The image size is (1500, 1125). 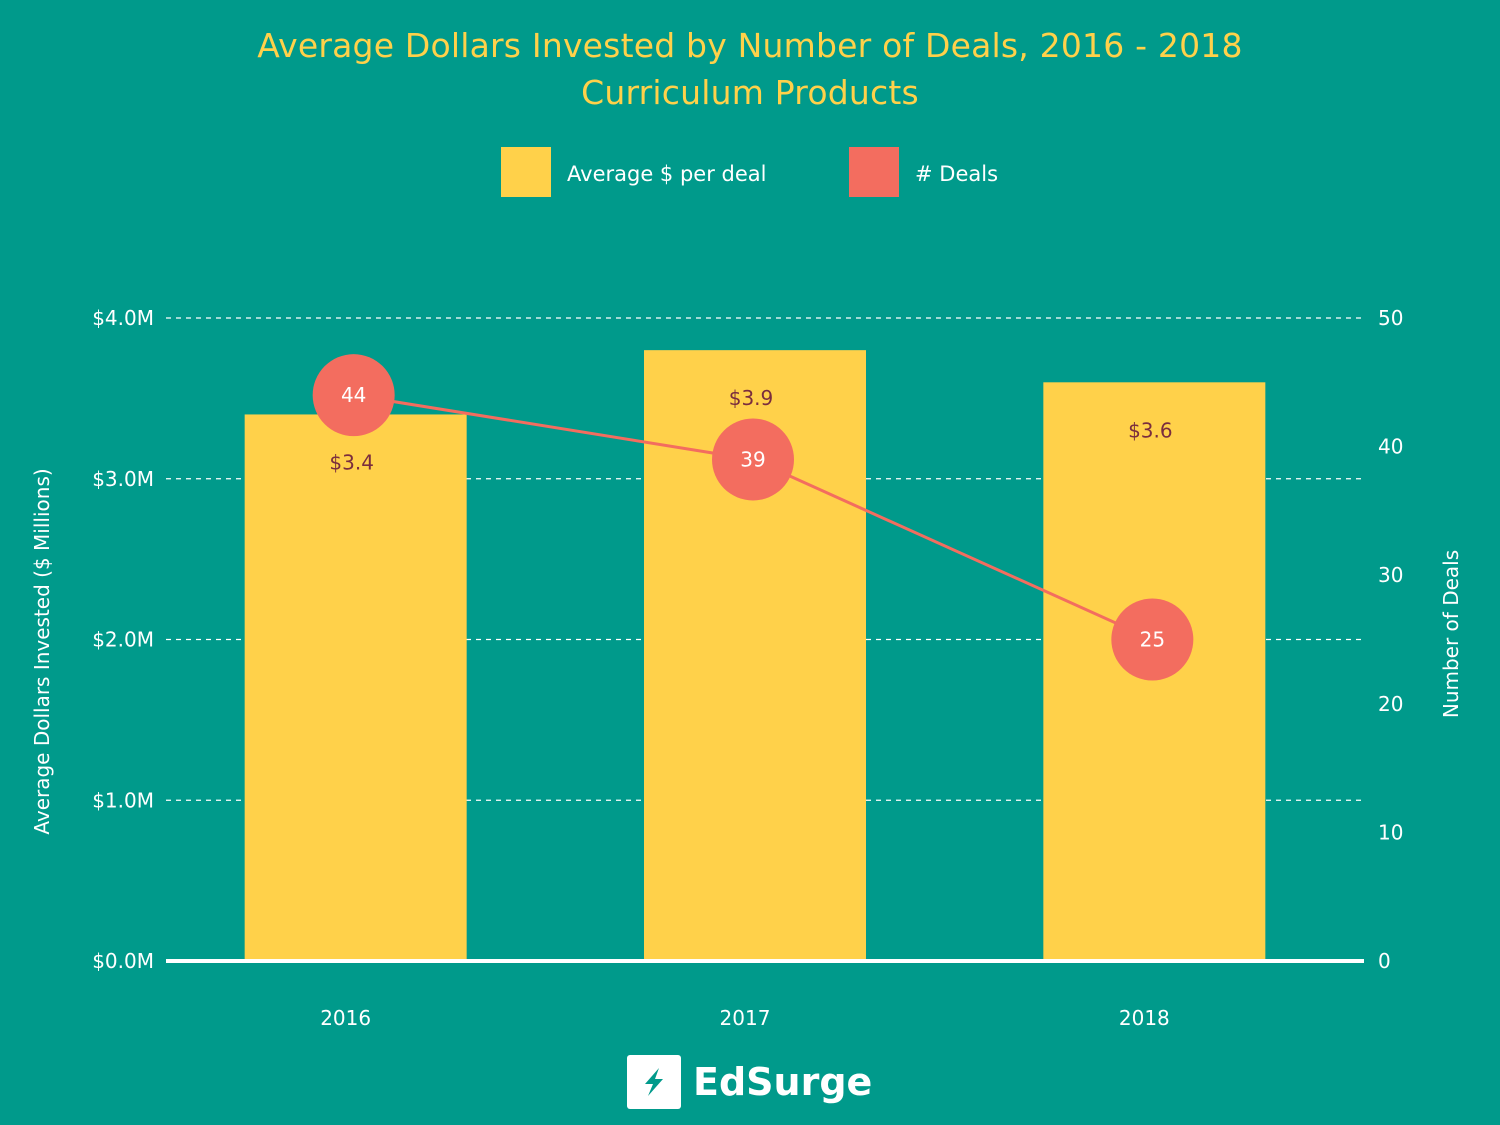 I want to click on y-right-tick-label: 30, so click(x=1390, y=575).